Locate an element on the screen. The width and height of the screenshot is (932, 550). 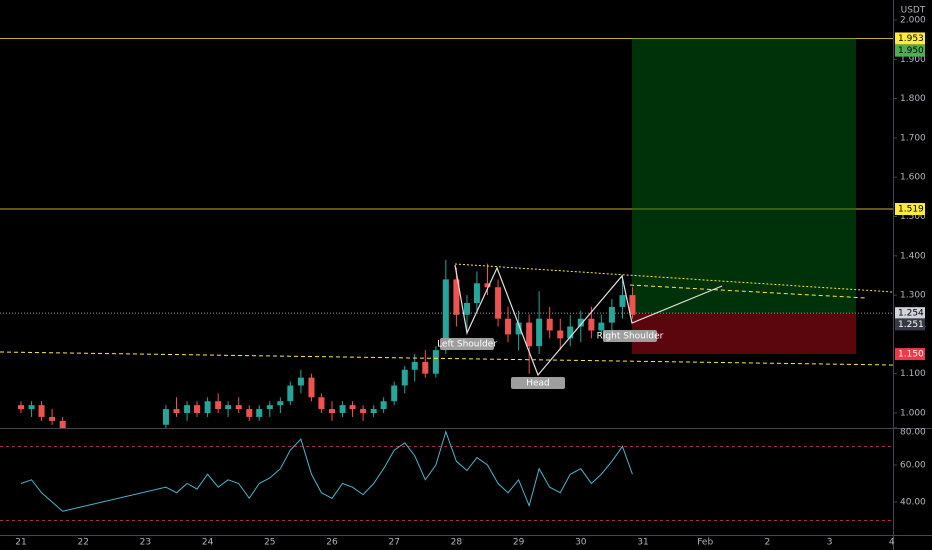
rsi-tick-label: 80.00 is located at coordinates (913, 433).